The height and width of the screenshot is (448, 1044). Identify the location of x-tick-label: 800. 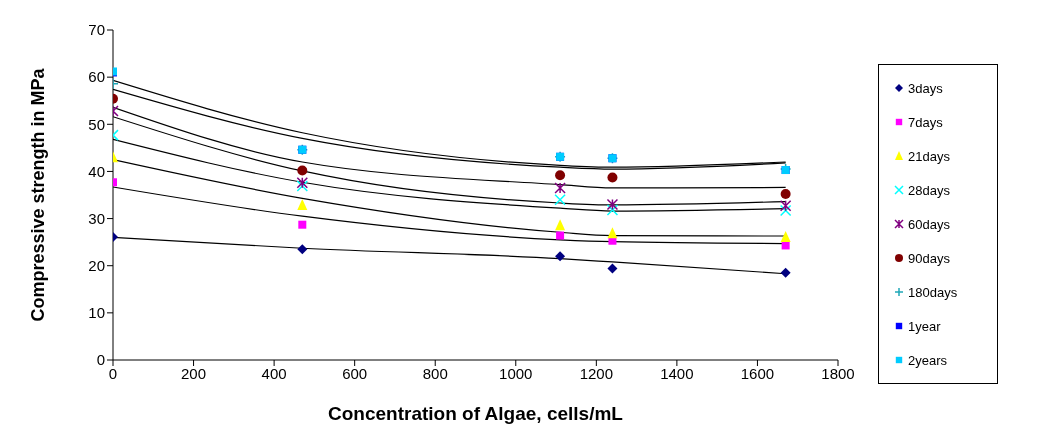
(435, 373).